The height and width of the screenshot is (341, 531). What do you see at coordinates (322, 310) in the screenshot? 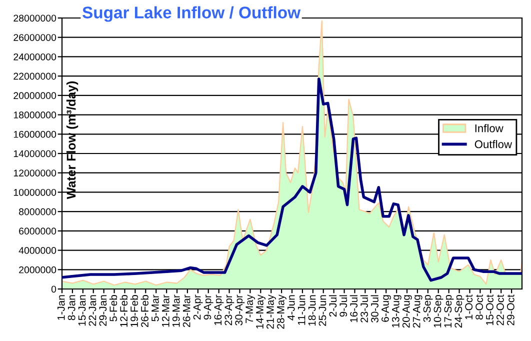
I see `x-tick-label: 25-Jun` at bounding box center [322, 310].